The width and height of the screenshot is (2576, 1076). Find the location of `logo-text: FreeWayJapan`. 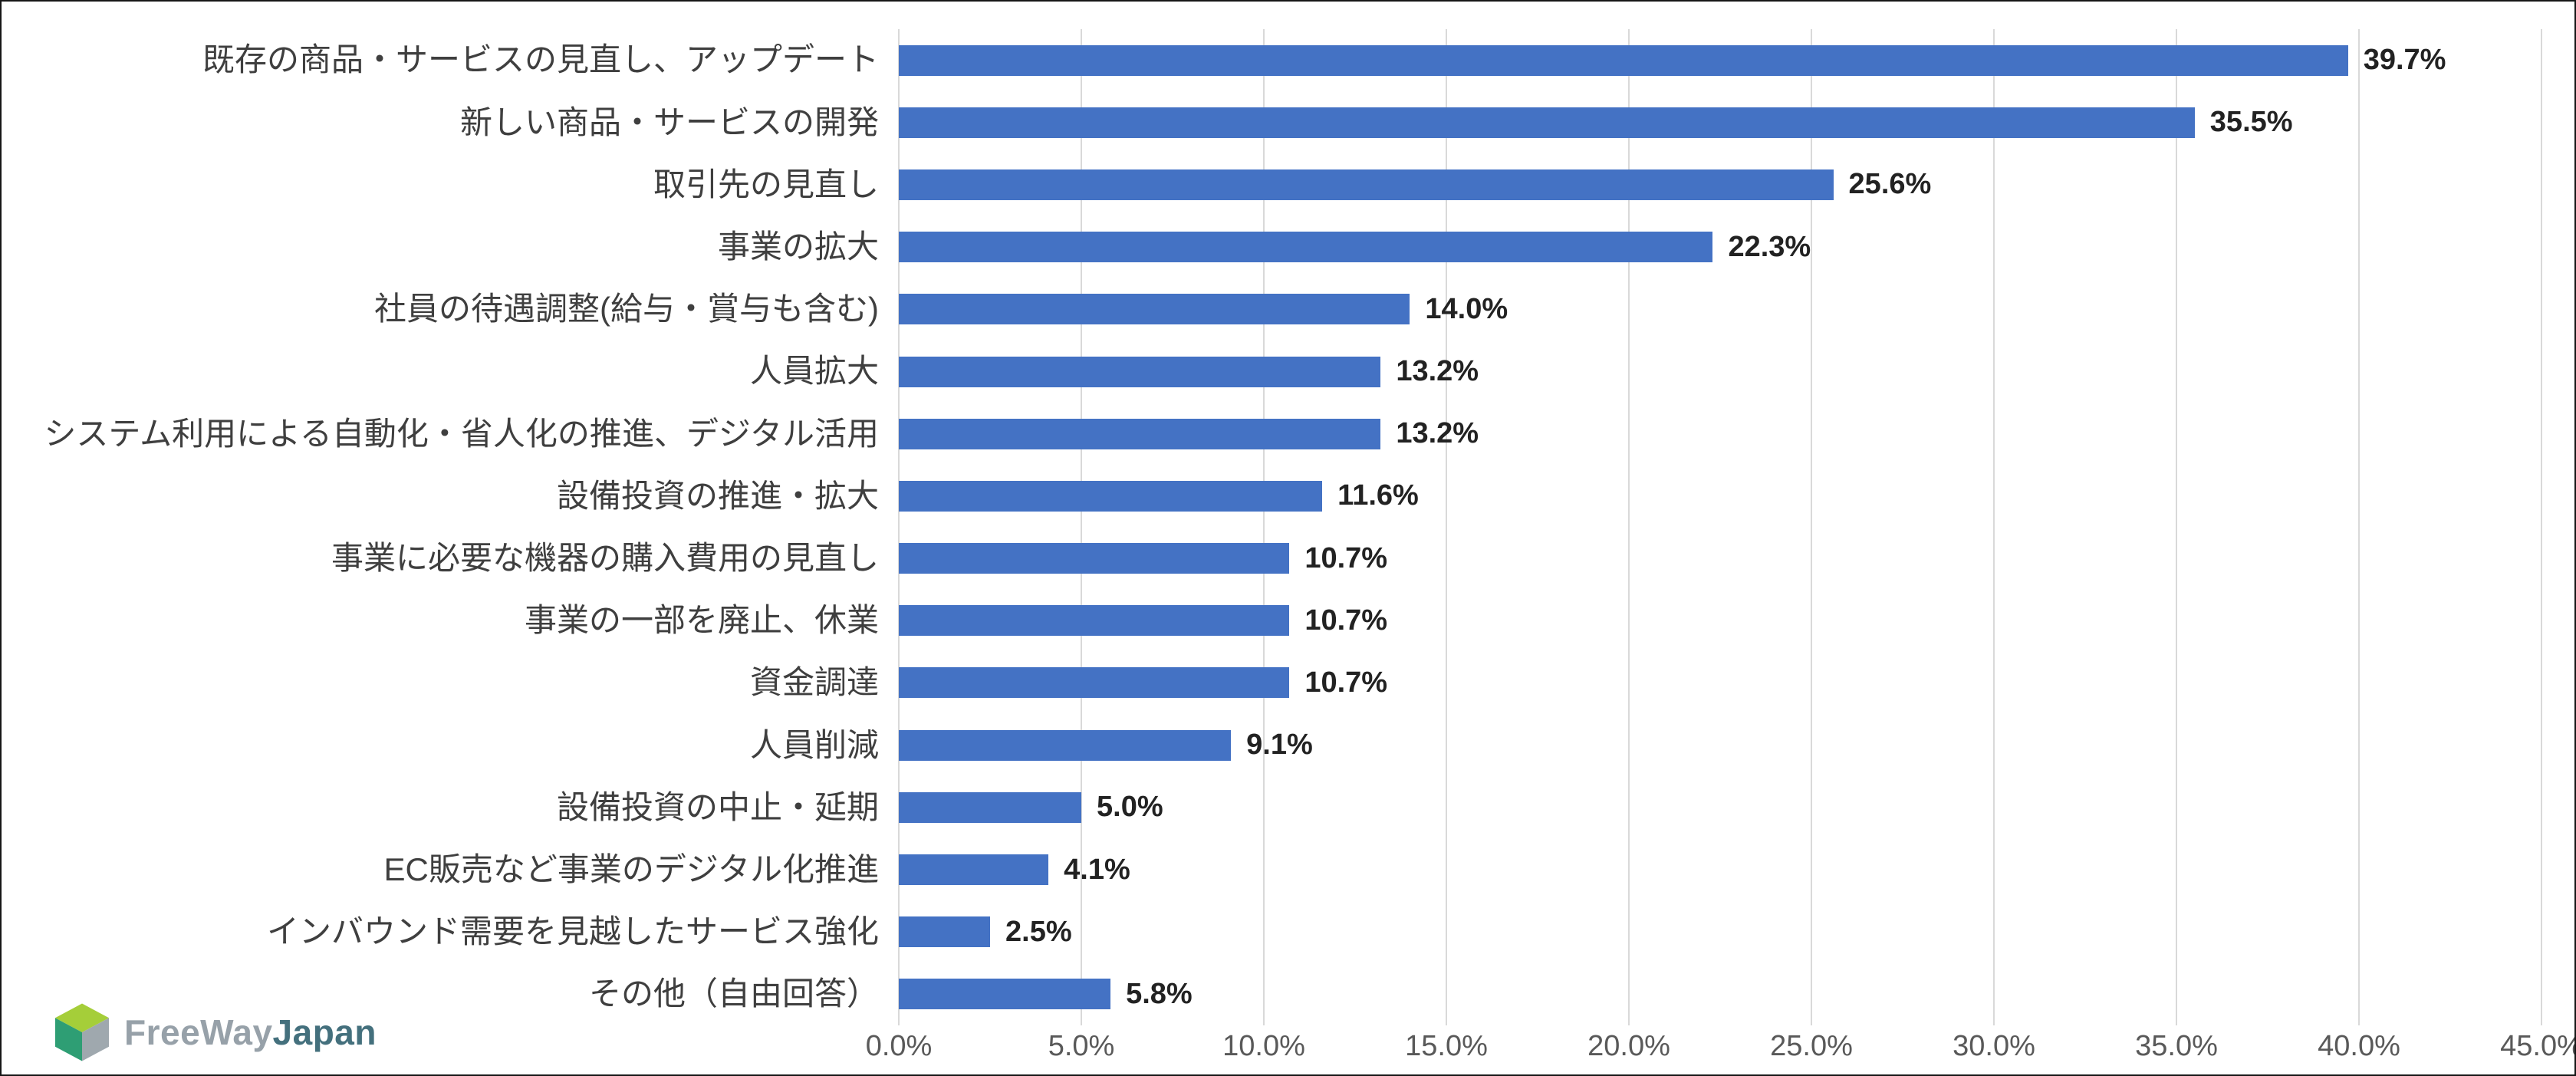

logo-text: FreeWayJapan is located at coordinates (250, 1032).